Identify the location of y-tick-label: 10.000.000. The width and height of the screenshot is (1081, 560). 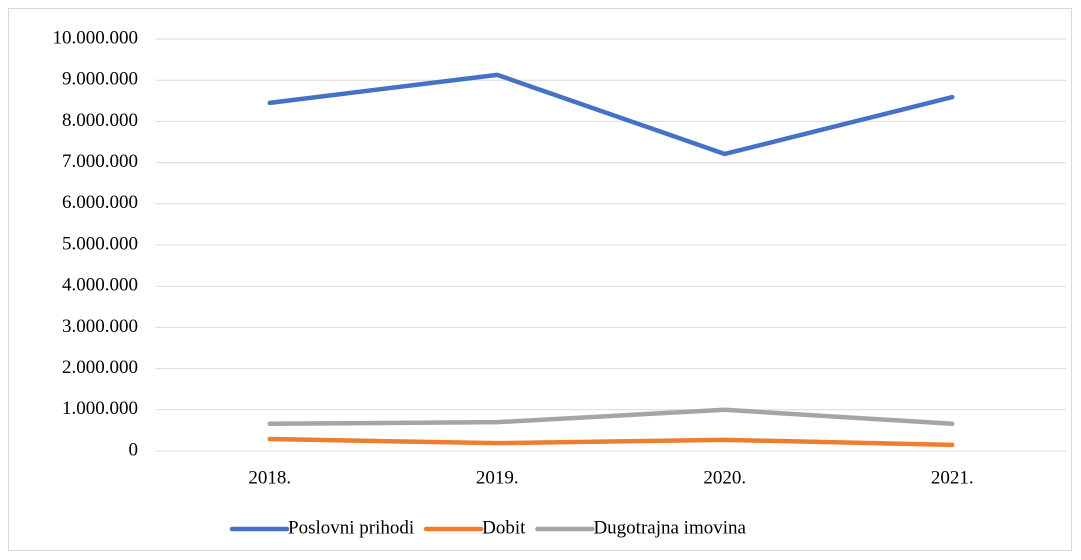
(96, 37).